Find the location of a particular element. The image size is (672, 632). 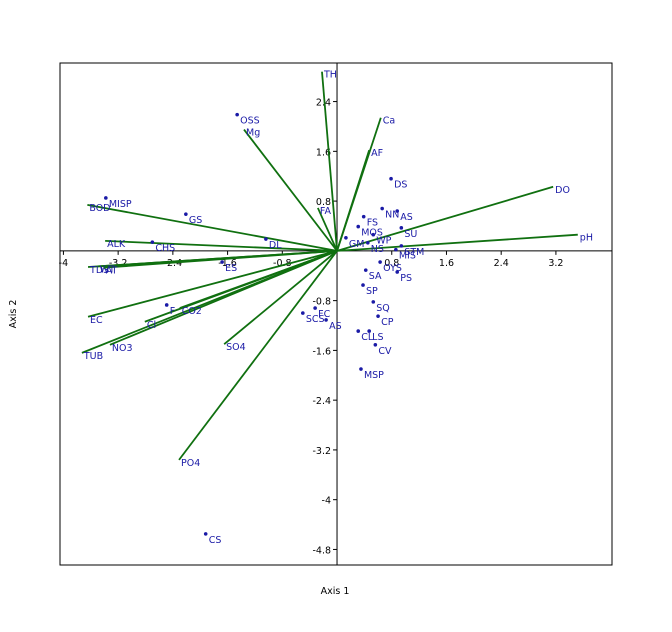

point-label: WP is located at coordinates (383, 241).